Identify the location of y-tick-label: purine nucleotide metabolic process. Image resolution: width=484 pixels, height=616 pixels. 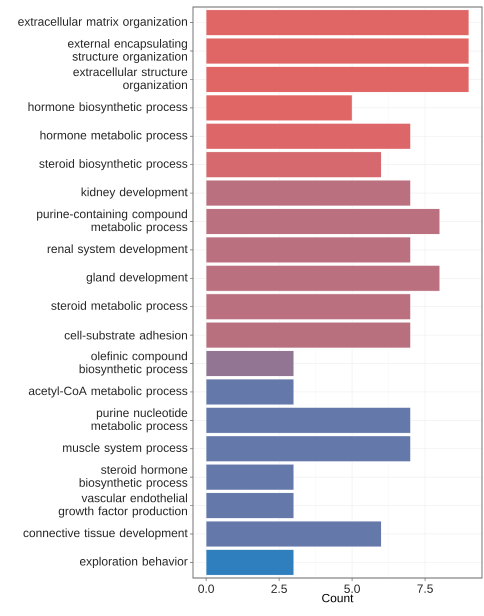
(140, 420).